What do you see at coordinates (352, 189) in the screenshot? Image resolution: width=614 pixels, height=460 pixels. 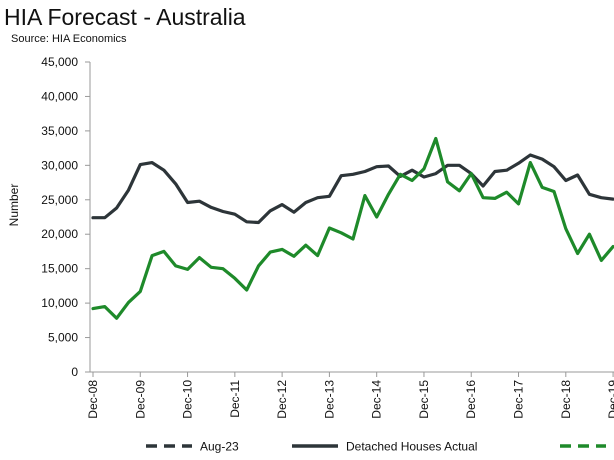 I see `series-detached-houses-actual-line` at bounding box center [352, 189].